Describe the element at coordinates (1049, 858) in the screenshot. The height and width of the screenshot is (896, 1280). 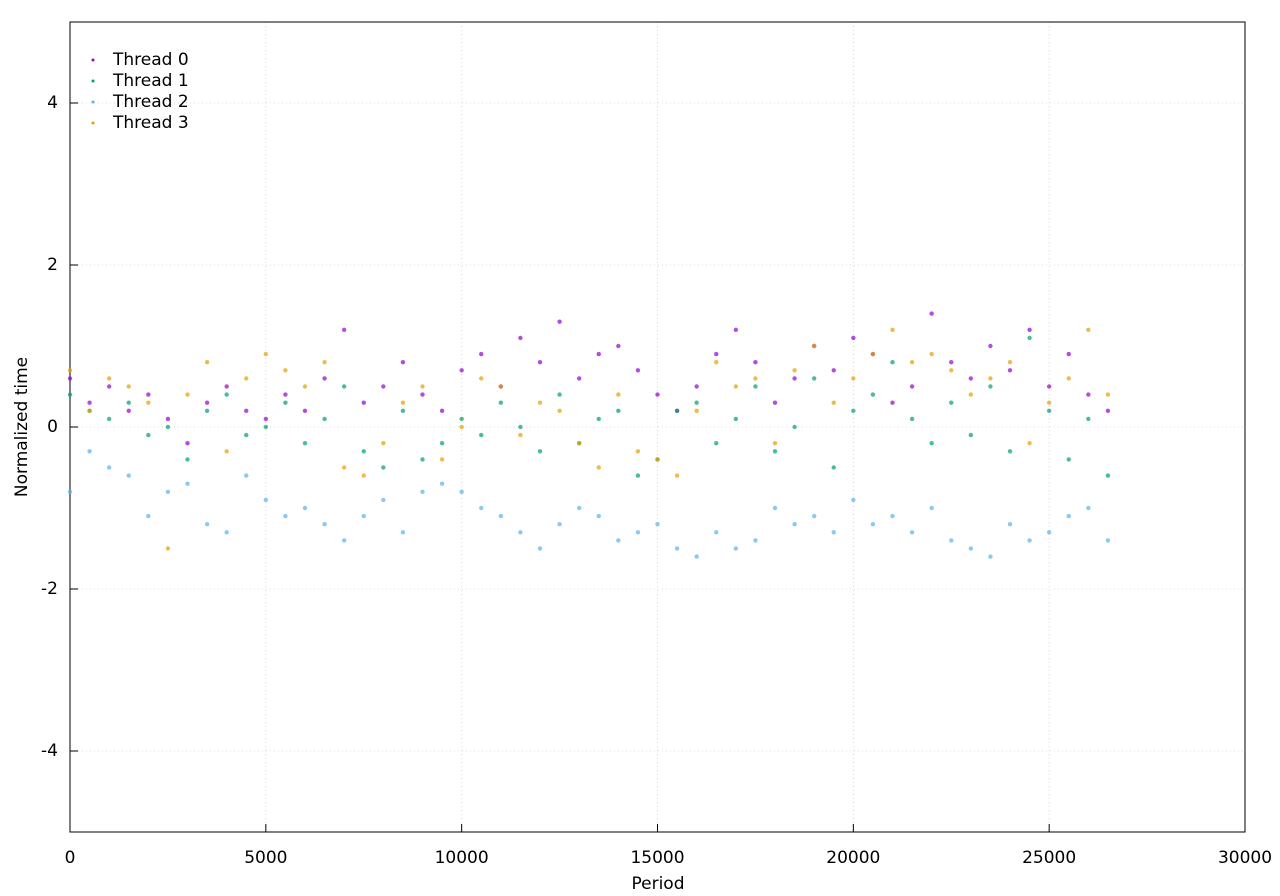
I see `x-tick-label: 25000` at that location.